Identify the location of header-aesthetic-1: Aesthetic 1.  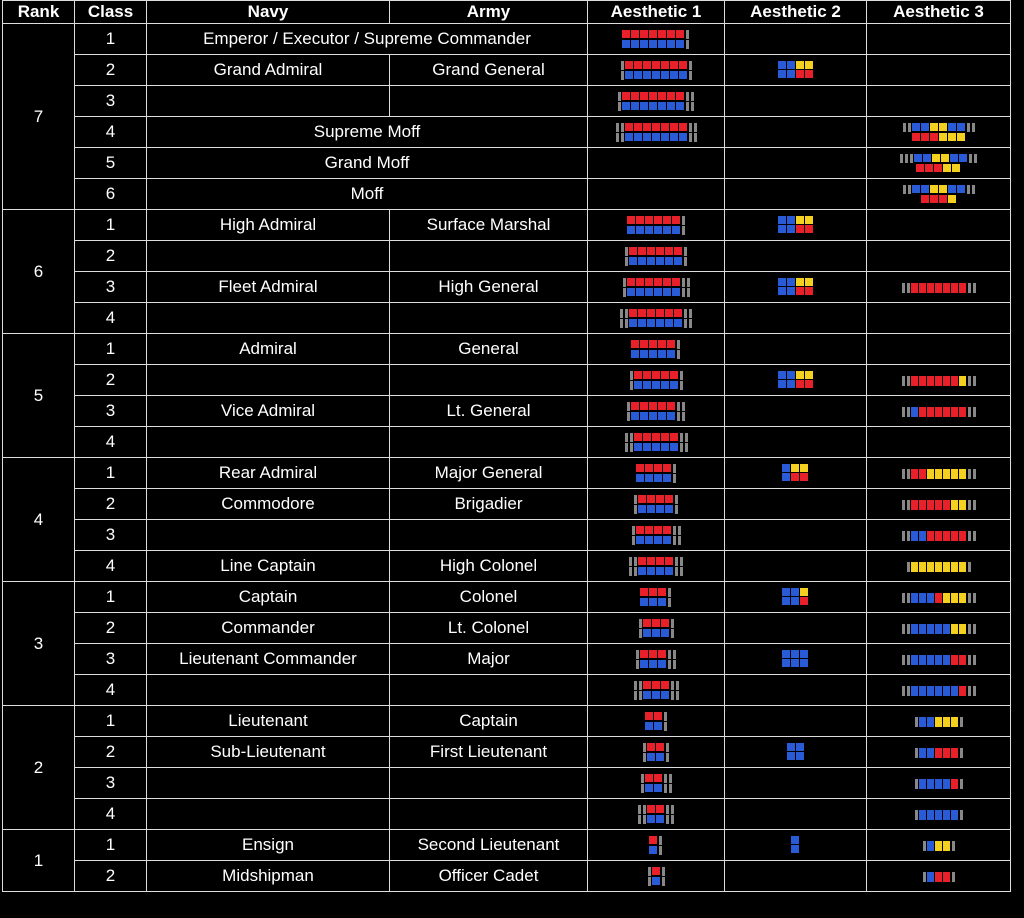
(656, 12).